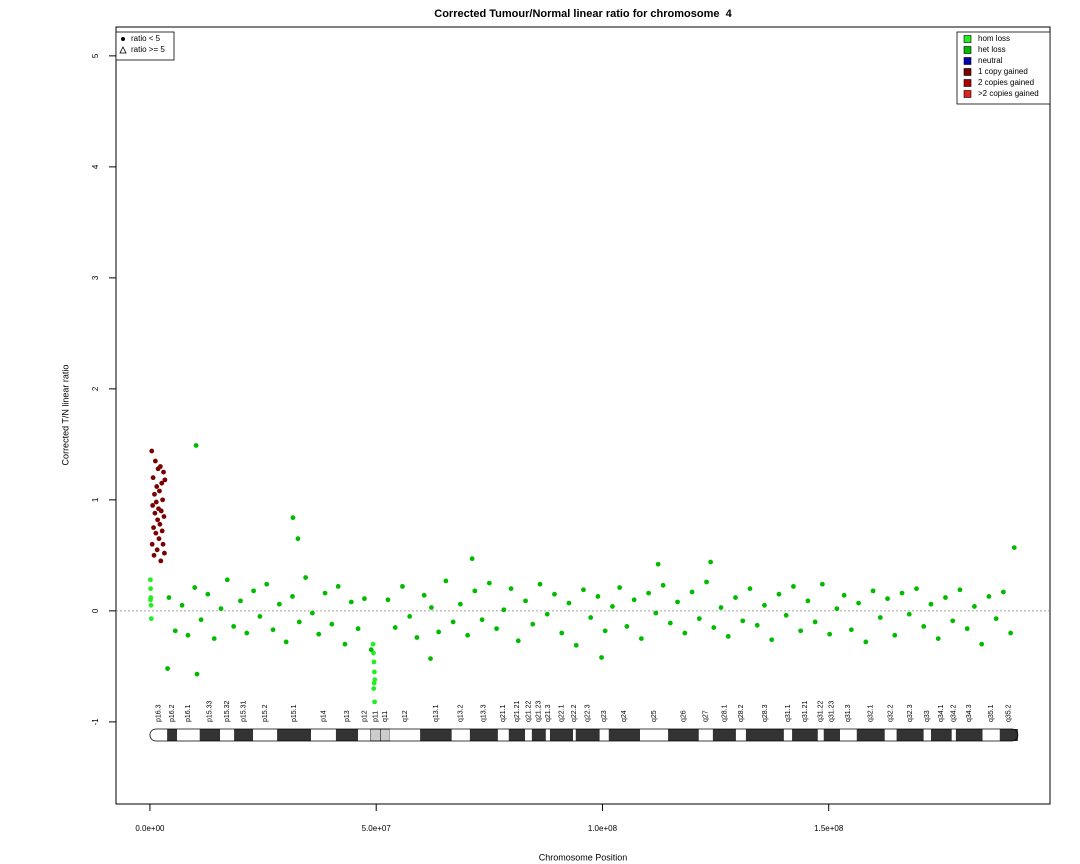 This screenshot has width=1080, height=864. I want to click on legend-label: 1 copy gained, so click(1003, 71).